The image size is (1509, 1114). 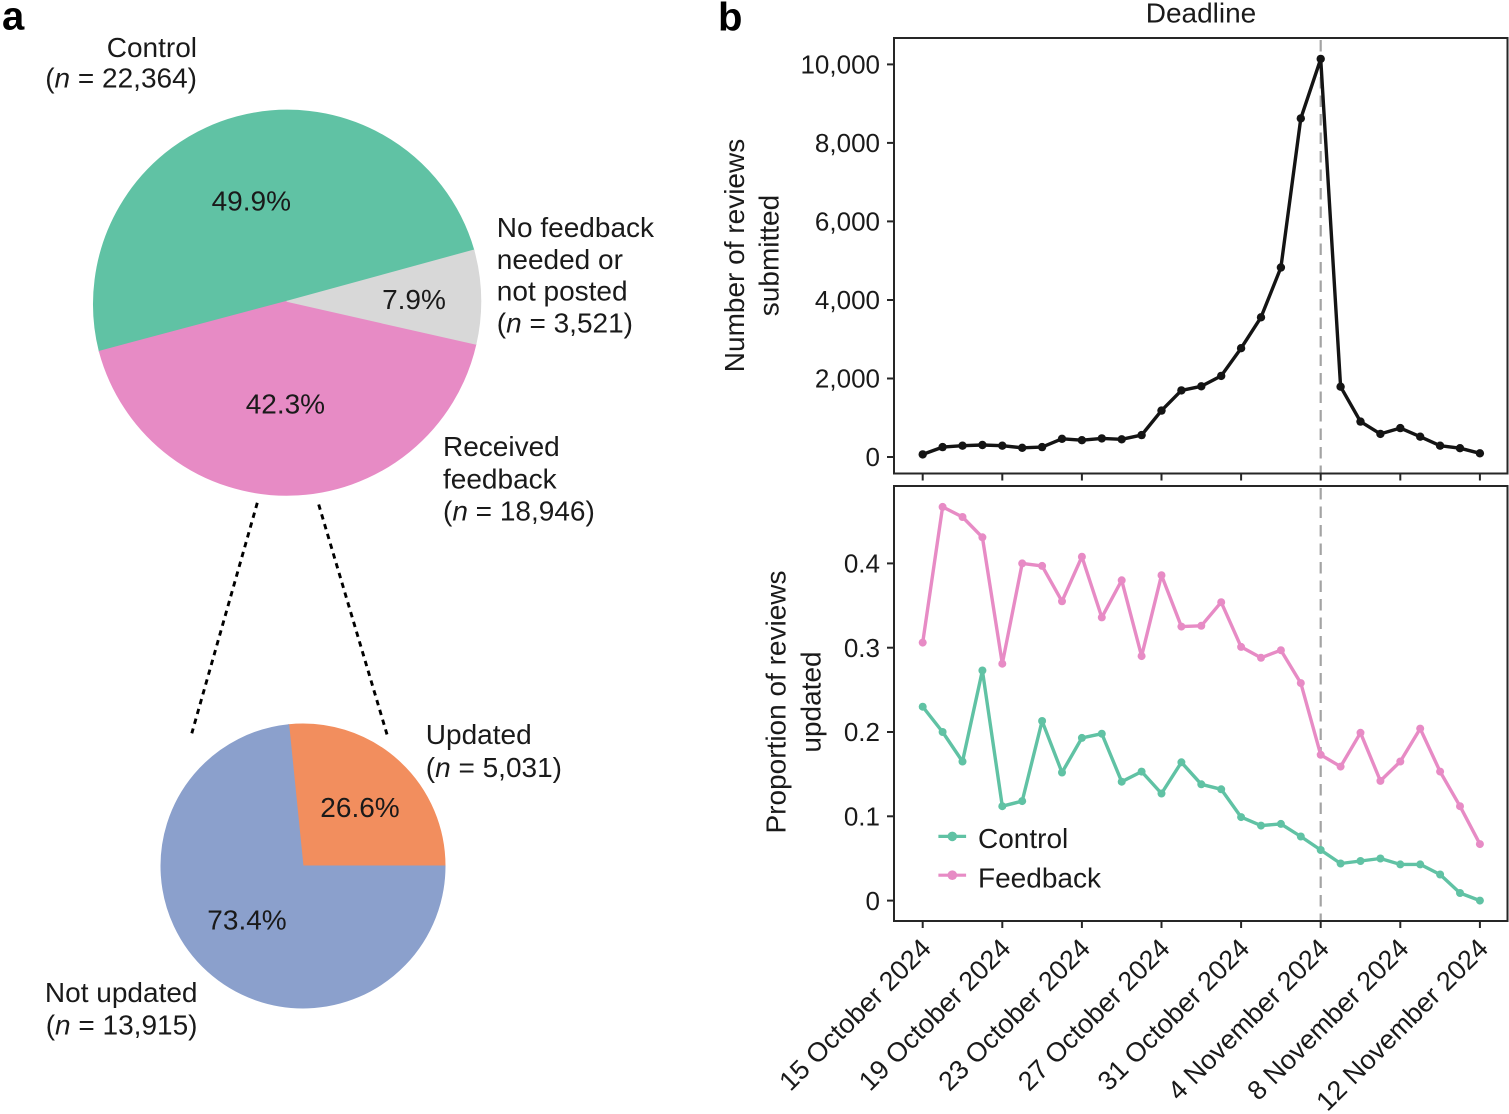 I want to click on svg-text: (n = 5,031), so click(x=494, y=767).